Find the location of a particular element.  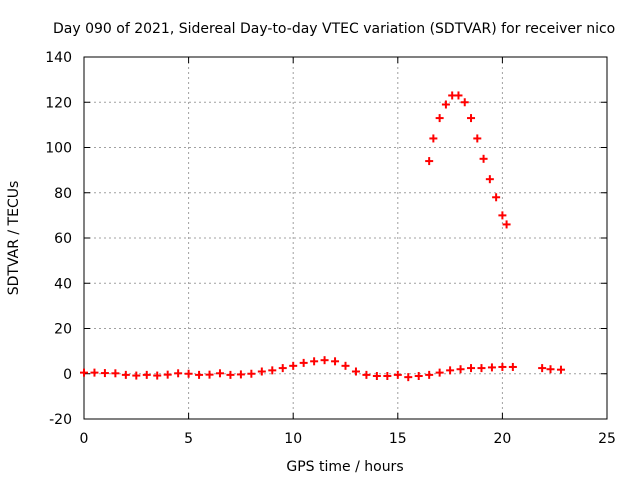

x-tick-label: 5 is located at coordinates (188, 439).